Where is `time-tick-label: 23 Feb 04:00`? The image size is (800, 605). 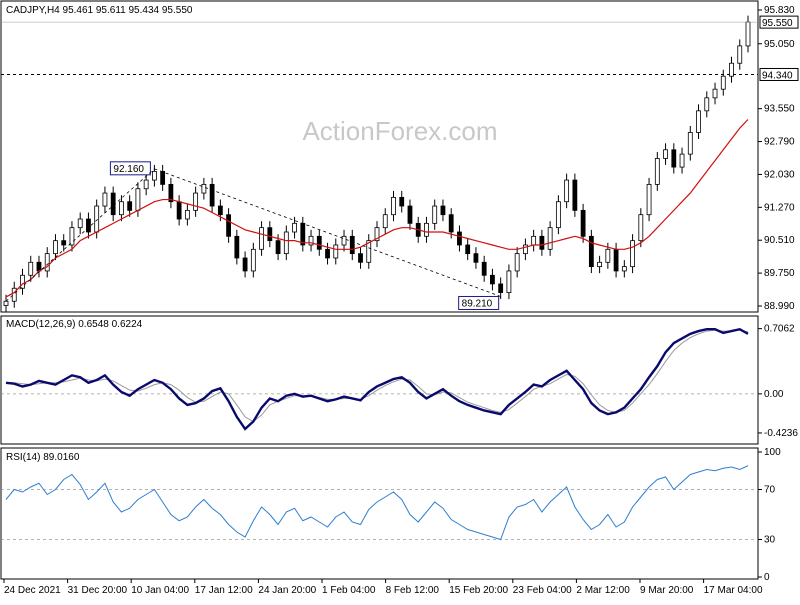 time-tick-label: 23 Feb 04:00 is located at coordinates (542, 590).